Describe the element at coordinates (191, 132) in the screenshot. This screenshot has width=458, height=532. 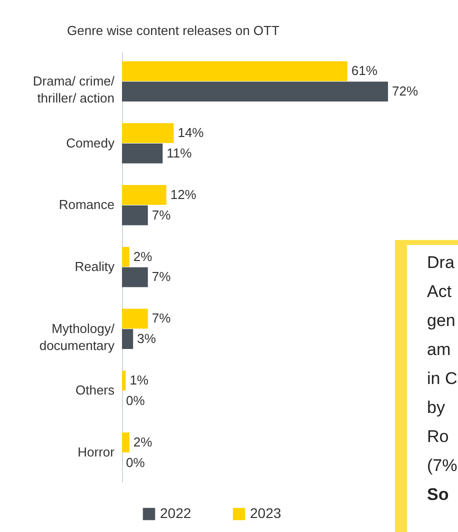
I see `data-label: 14%` at that location.